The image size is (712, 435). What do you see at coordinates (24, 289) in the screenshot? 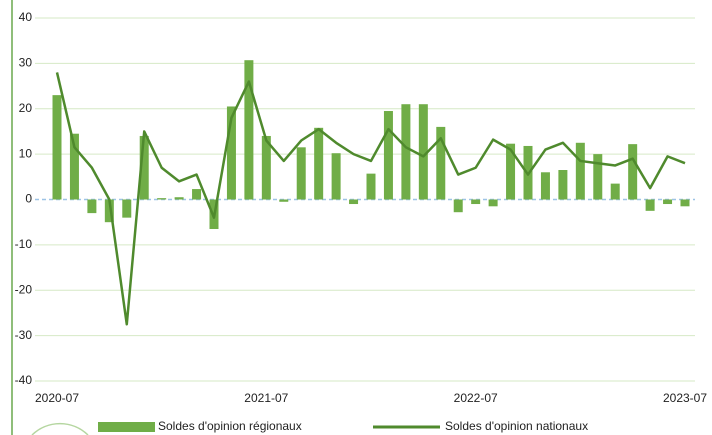
I see `y-tick-label: -20` at bounding box center [24, 289].